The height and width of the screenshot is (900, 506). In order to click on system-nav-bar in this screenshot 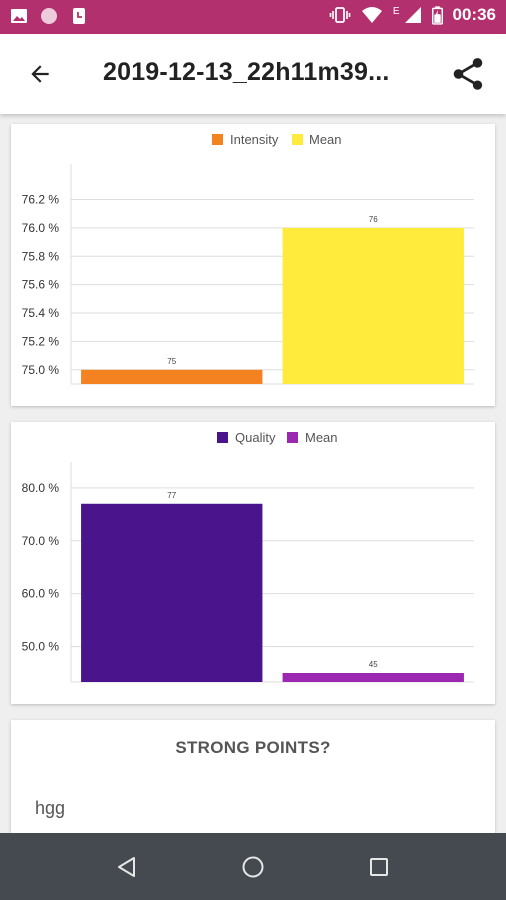, I will do `click(253, 866)`.